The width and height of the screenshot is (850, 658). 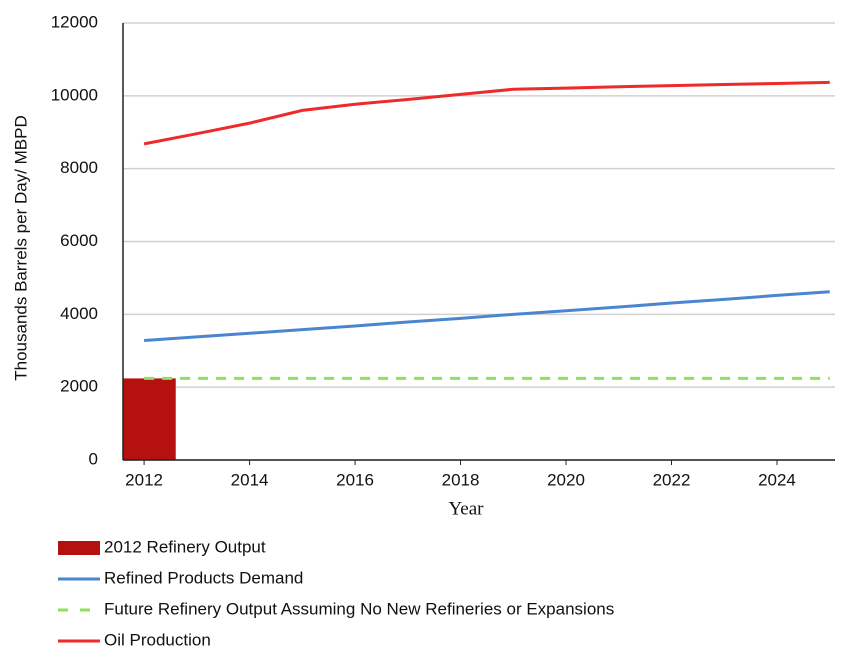 I want to click on x-tick-label: 2022, so click(x=672, y=479).